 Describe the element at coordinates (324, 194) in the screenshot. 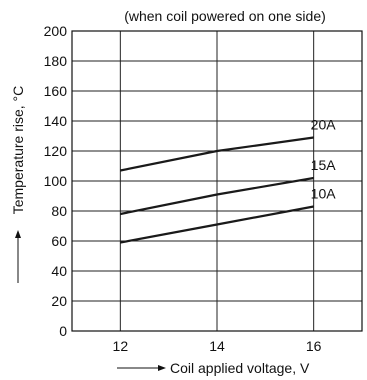

I see `series-label-10A: 10A` at that location.